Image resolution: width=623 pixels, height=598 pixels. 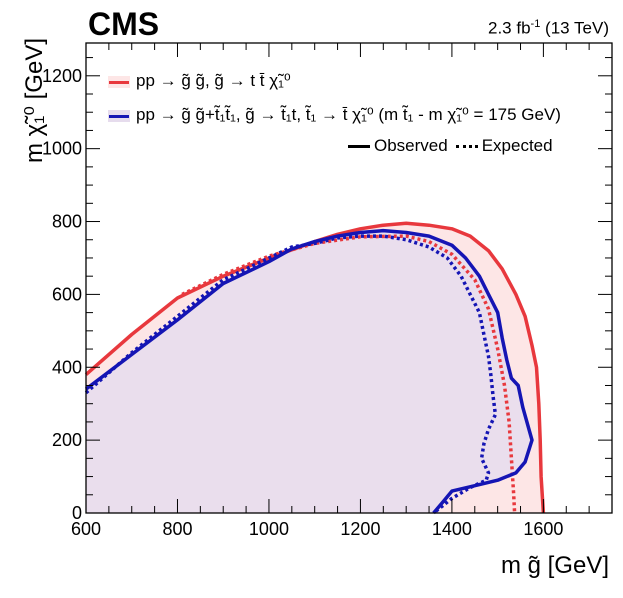 I want to click on legend-swatch-blue, so click(x=119, y=116).